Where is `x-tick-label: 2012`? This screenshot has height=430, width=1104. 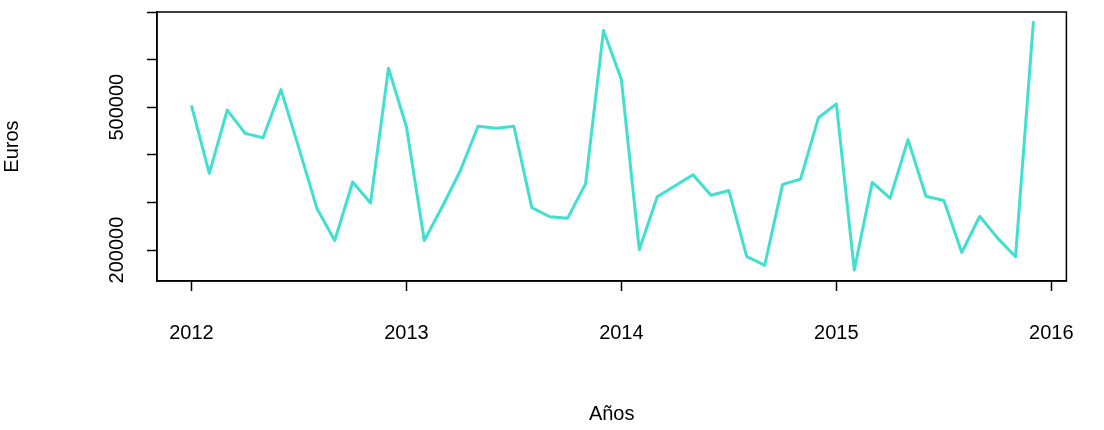 x-tick-label: 2012 is located at coordinates (191, 331).